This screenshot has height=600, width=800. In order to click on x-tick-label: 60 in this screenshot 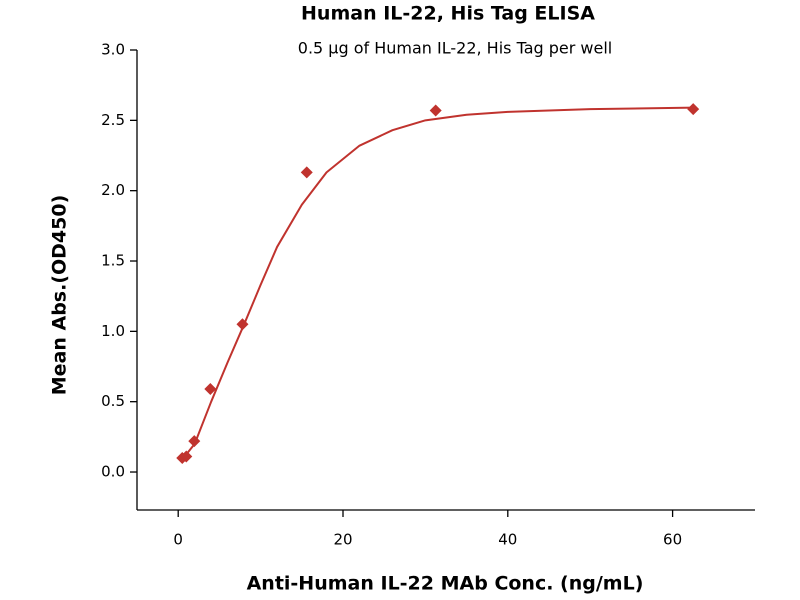, I will do `click(672, 540)`.